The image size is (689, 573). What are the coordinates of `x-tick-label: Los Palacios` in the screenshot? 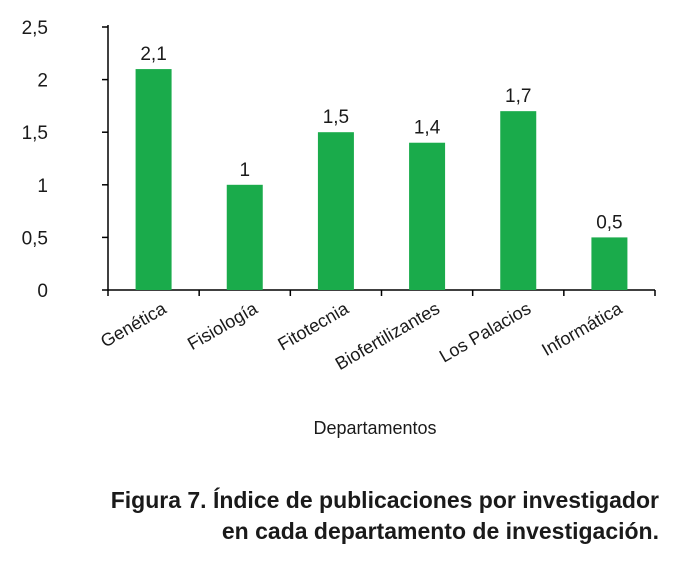 It's located at (485, 332).